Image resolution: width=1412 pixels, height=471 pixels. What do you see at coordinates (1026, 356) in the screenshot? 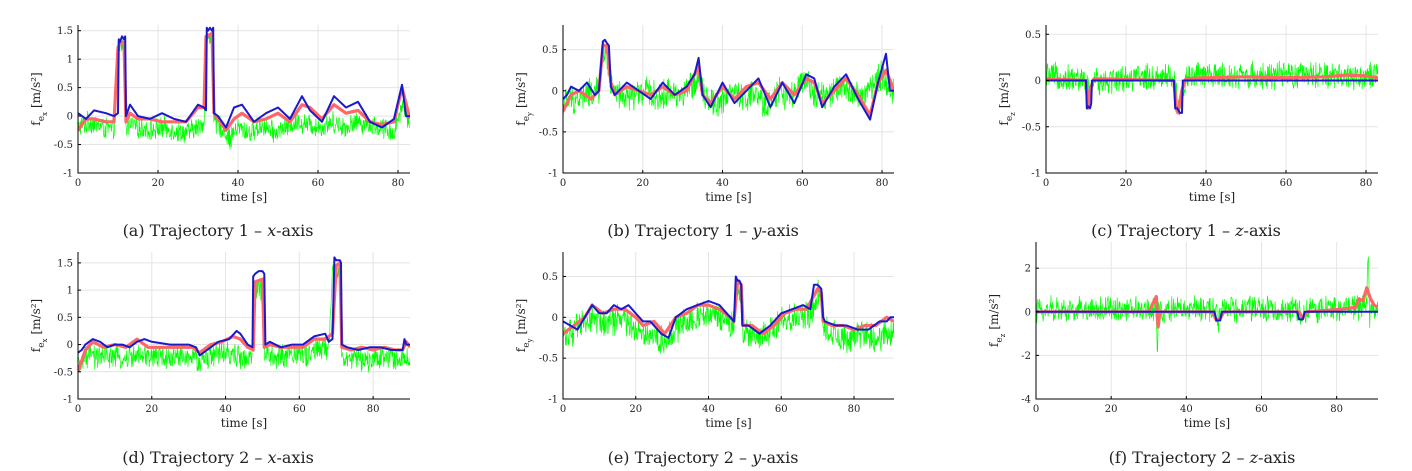
I see `y-tick-label: -2` at bounding box center [1026, 356].